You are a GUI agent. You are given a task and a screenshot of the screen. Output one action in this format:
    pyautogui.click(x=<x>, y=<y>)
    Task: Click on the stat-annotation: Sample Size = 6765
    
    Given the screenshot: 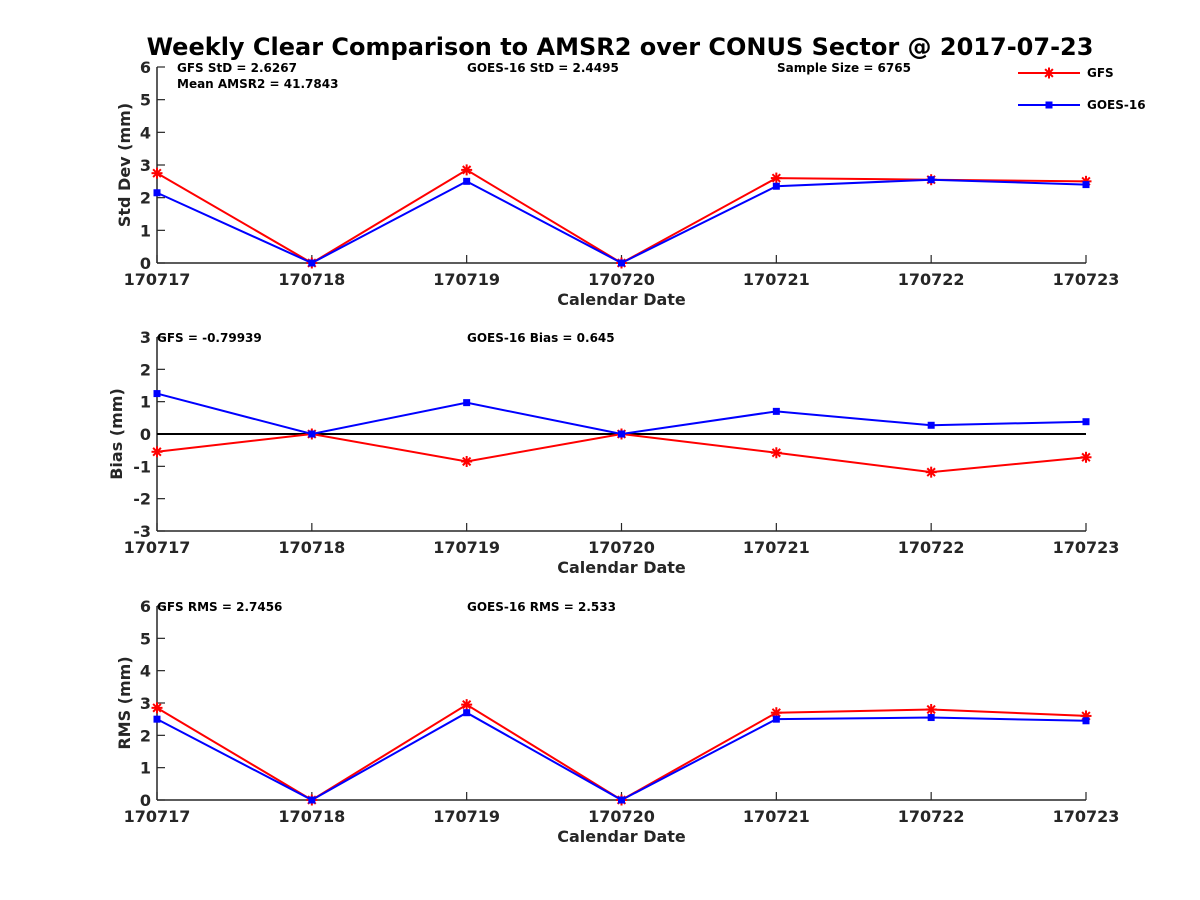 What is the action you would take?
    pyautogui.click(x=844, y=68)
    